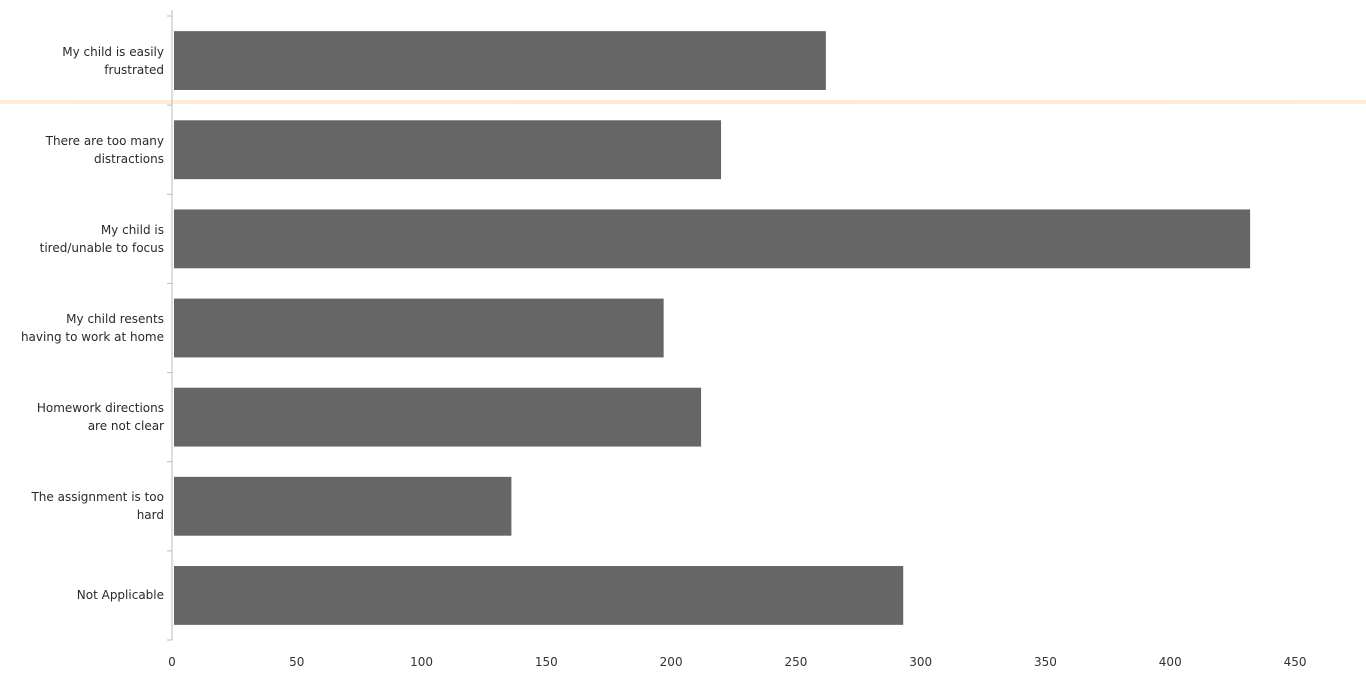  What do you see at coordinates (1170, 662) in the screenshot?
I see `x-tick-label: 400` at bounding box center [1170, 662].